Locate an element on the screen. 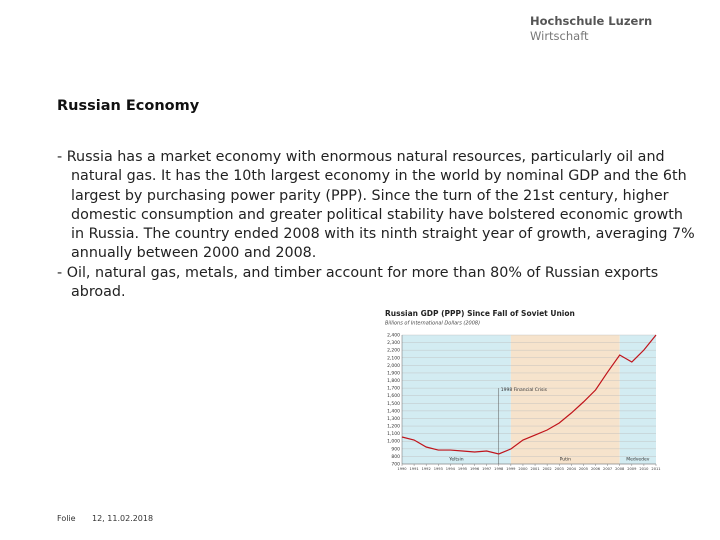 This screenshot has width=720, height=540. period-label: Medvedev is located at coordinates (638, 460).